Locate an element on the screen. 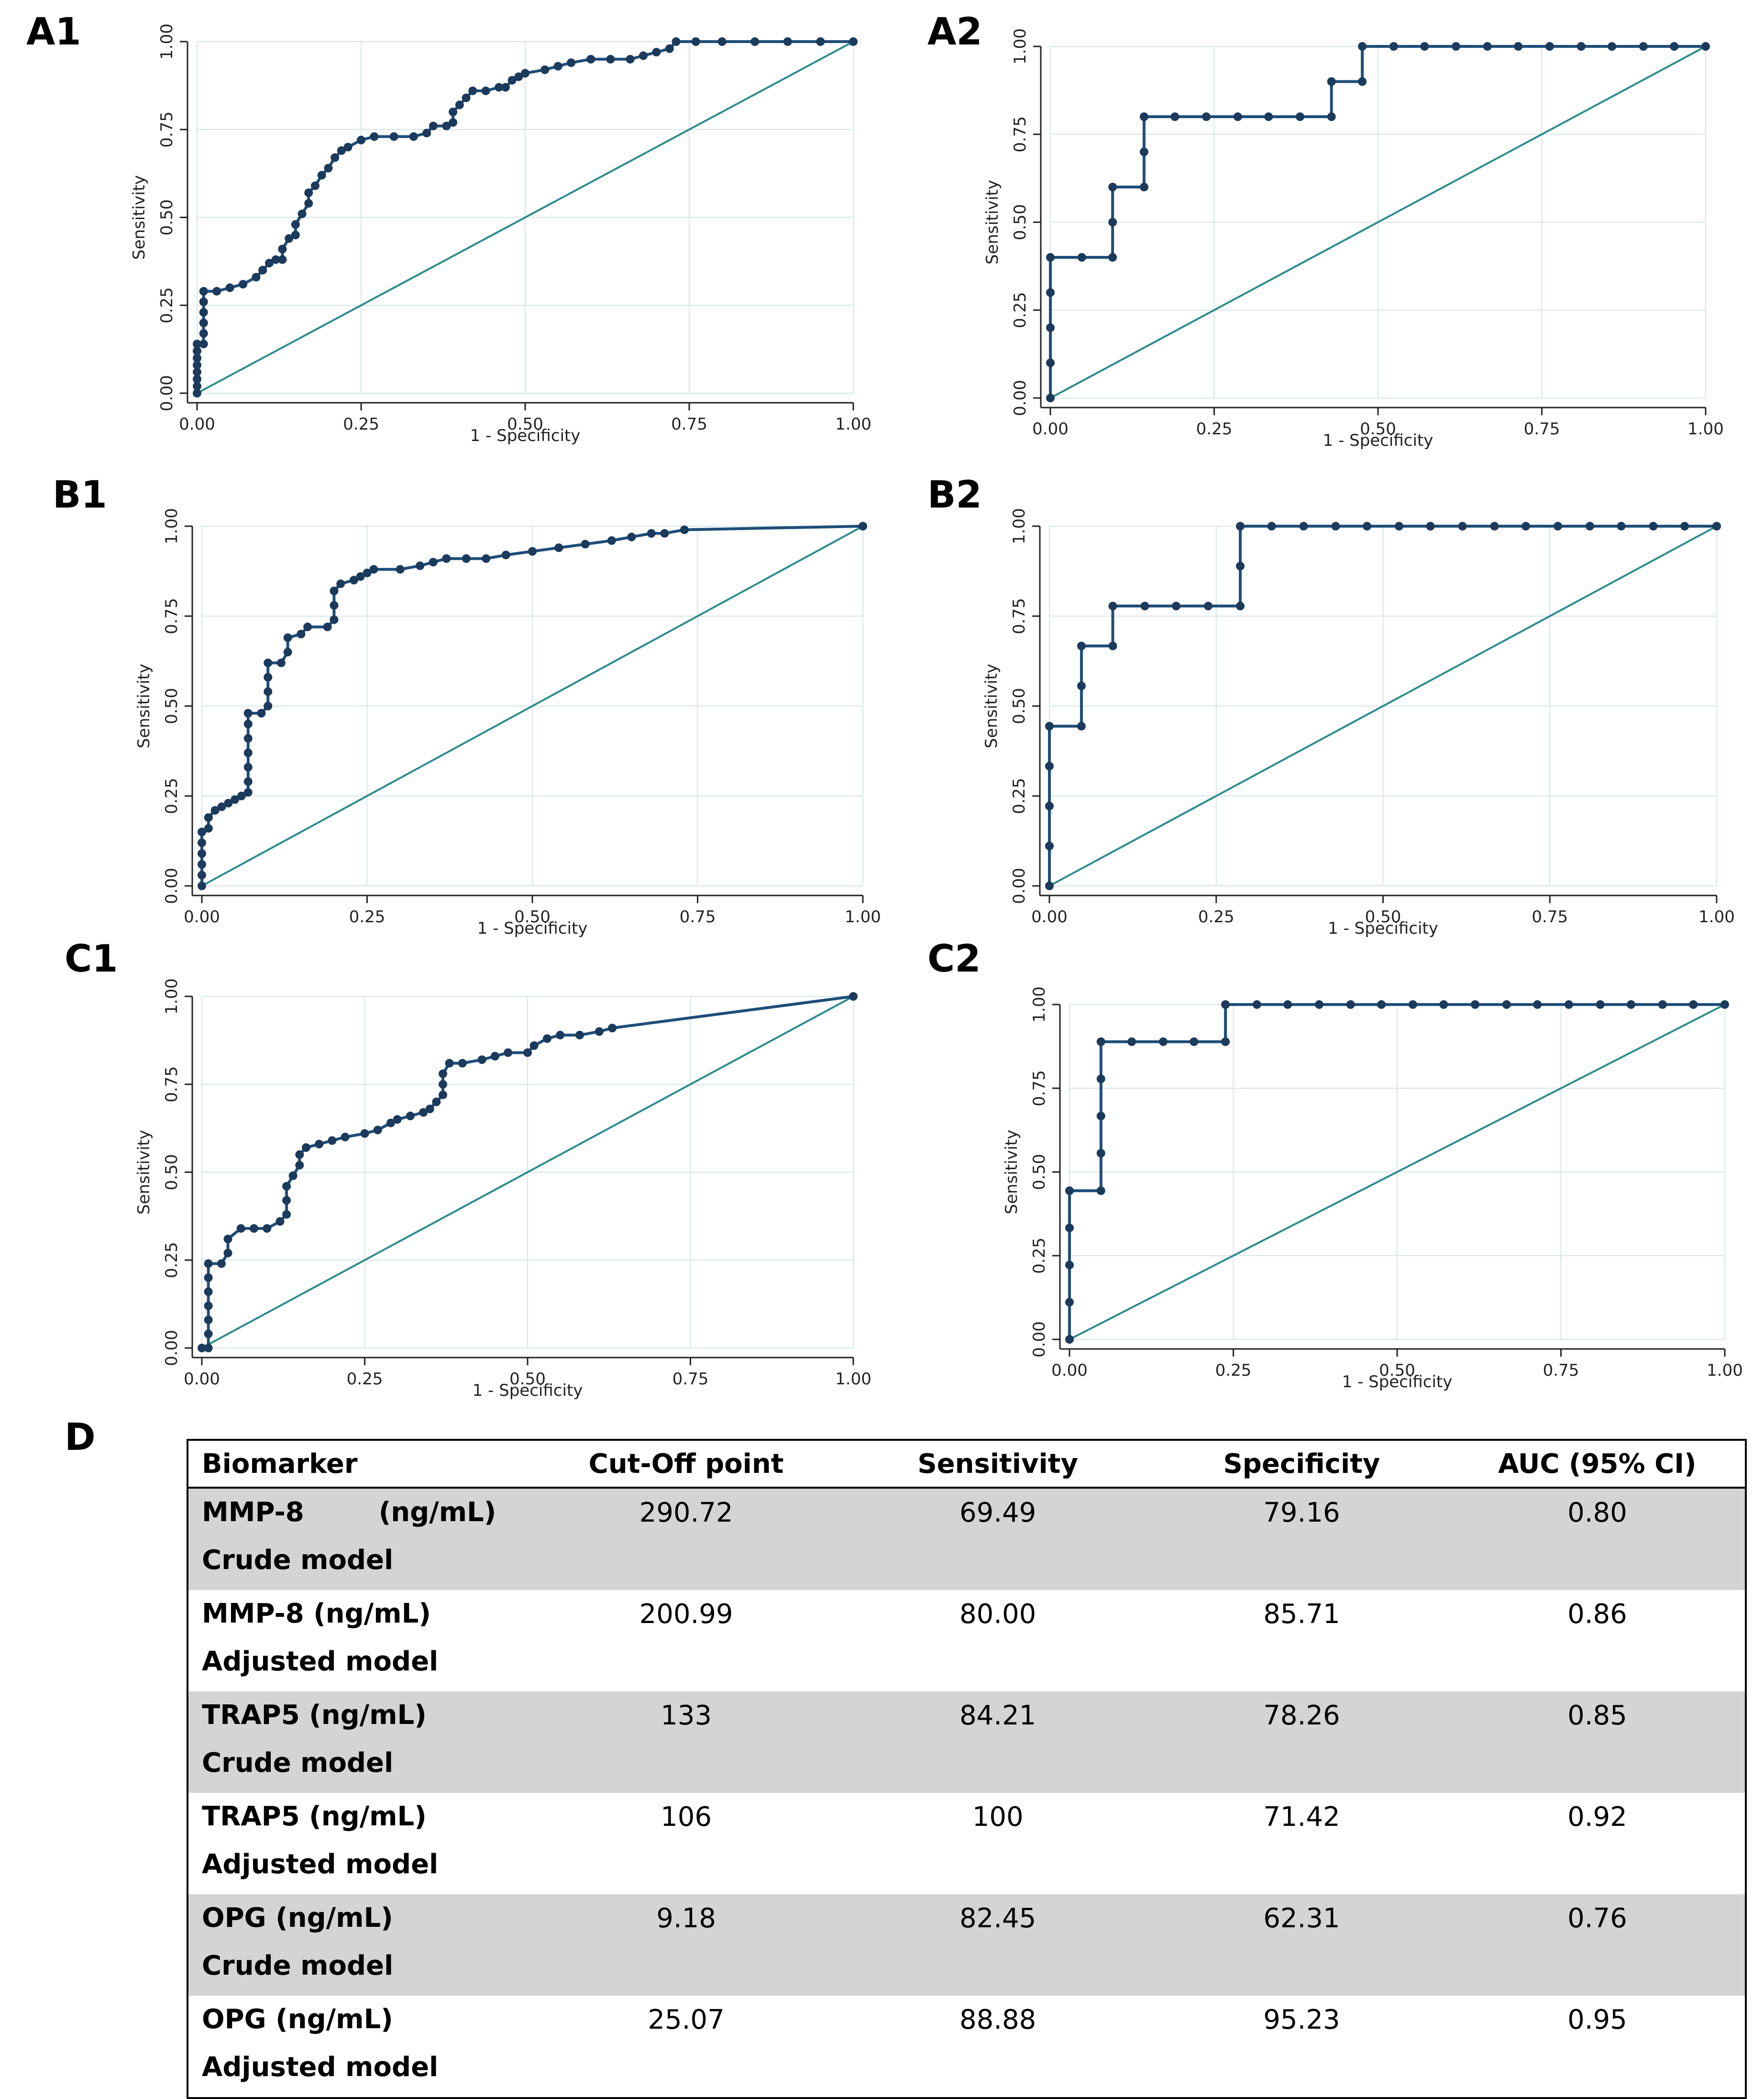 Image resolution: width=1764 pixels, height=2099 pixels. col-header-auc: AUC (95% CI) is located at coordinates (1597, 1465).